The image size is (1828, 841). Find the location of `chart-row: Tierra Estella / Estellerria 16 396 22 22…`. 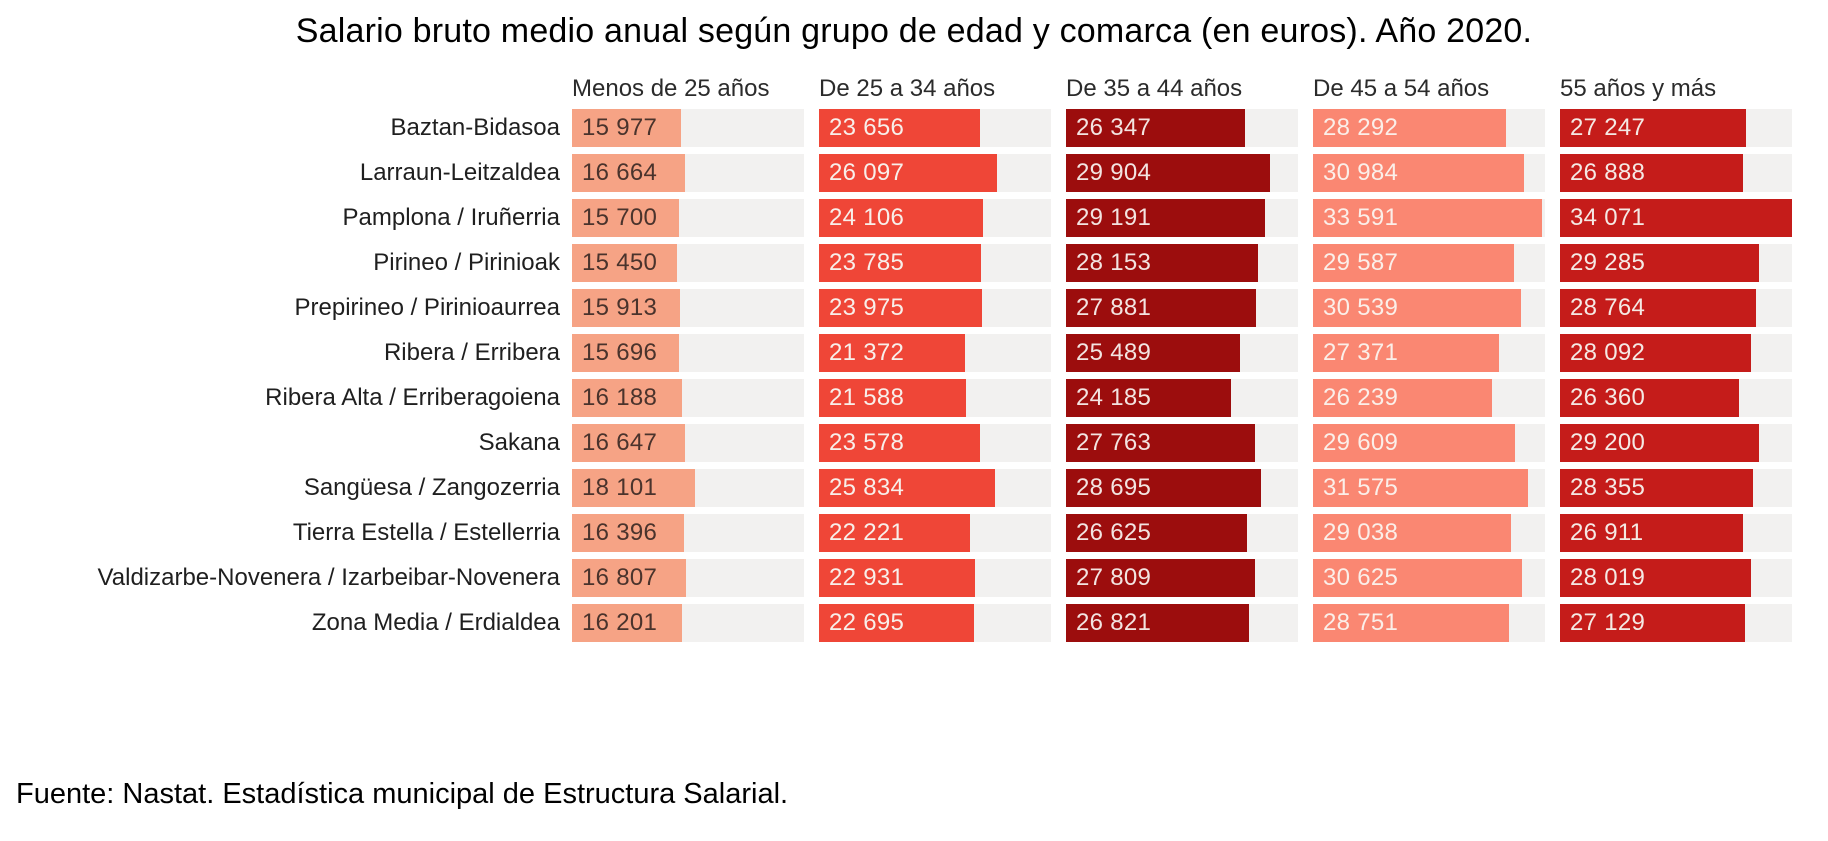

chart-row: Tierra Estella / Estellerria 16 396 22 22… is located at coordinates (914, 533).